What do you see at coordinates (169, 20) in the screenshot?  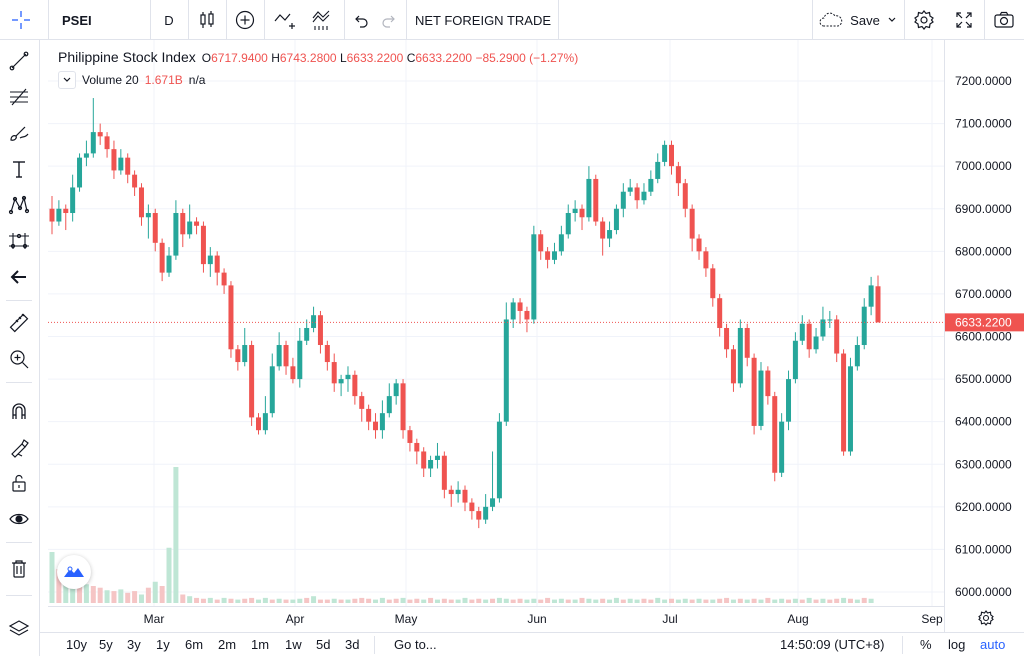 I see `interval-button: D` at bounding box center [169, 20].